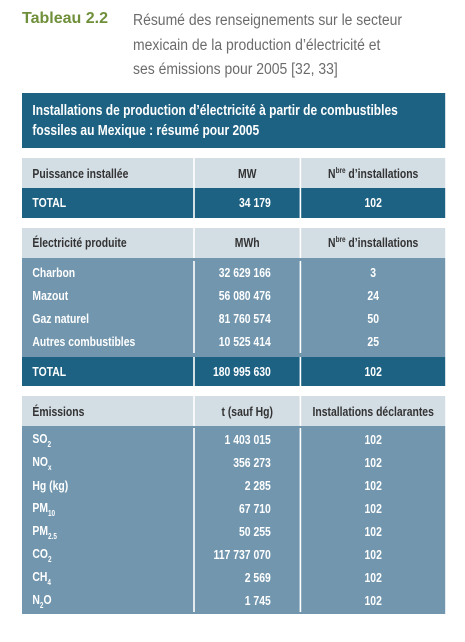 This screenshot has width=465, height=642. What do you see at coordinates (52, 513) in the screenshot?
I see `subscript: 10` at bounding box center [52, 513].